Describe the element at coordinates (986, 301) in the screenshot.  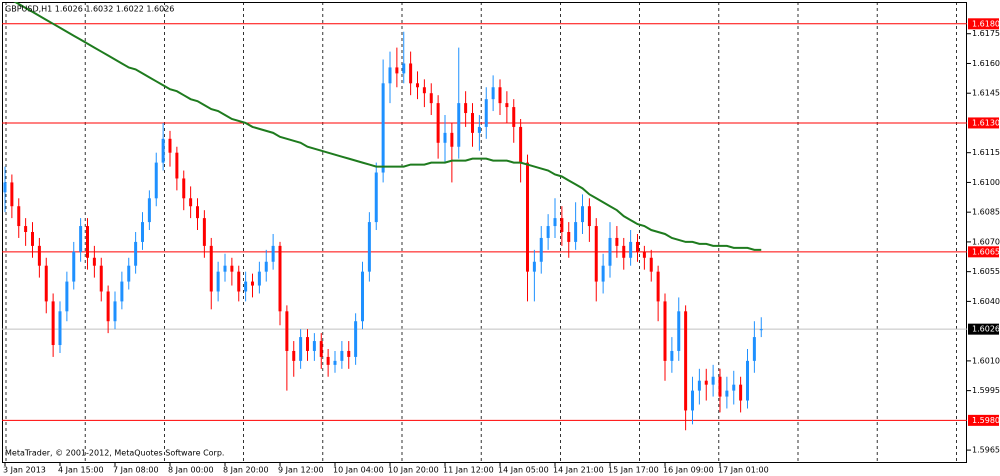
I see `y-tick-label: 1.6040` at that location.